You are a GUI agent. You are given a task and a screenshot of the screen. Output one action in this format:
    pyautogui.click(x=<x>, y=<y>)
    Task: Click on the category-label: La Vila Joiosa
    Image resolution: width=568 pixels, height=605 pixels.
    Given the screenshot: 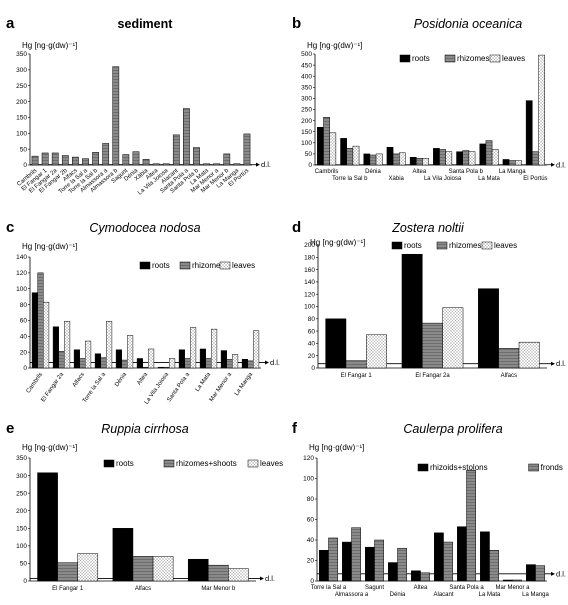 What is the action you would take?
    pyautogui.click(x=443, y=179)
    